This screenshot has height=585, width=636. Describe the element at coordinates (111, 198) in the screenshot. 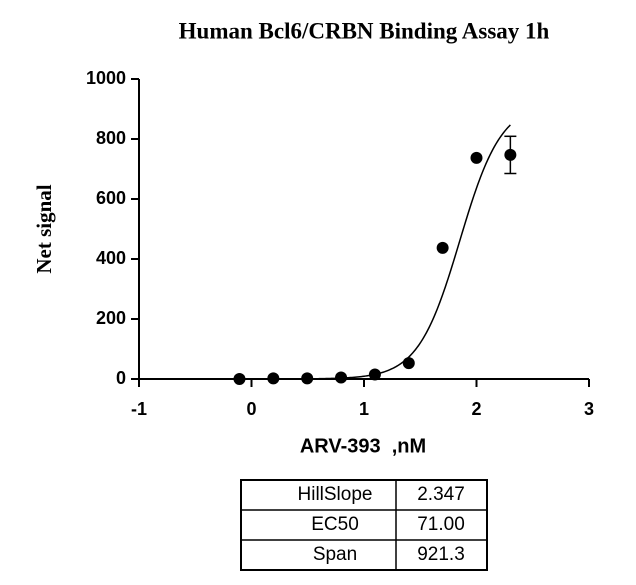

I see `y-tick-label: 600` at that location.